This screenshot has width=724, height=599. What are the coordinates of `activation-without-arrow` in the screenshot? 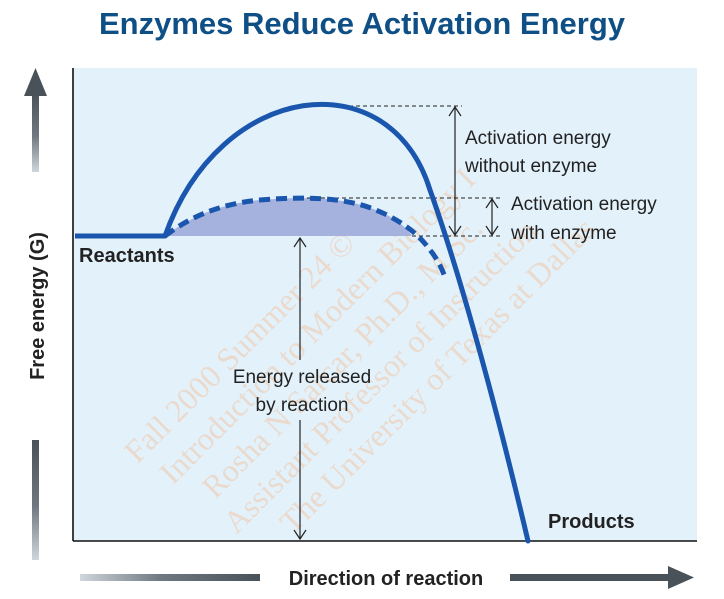 It's located at (455, 171).